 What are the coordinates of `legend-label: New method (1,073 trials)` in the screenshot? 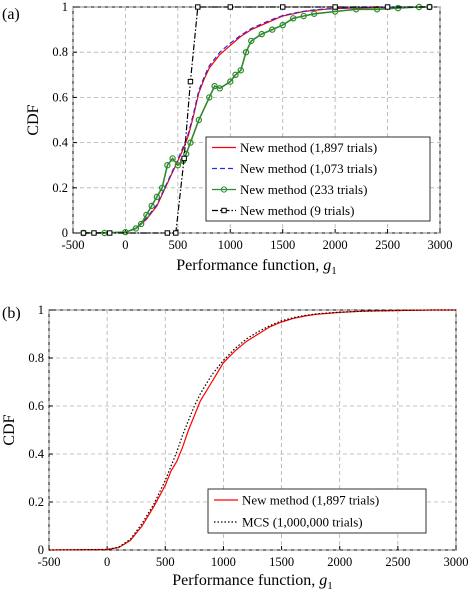 It's located at (308, 168).